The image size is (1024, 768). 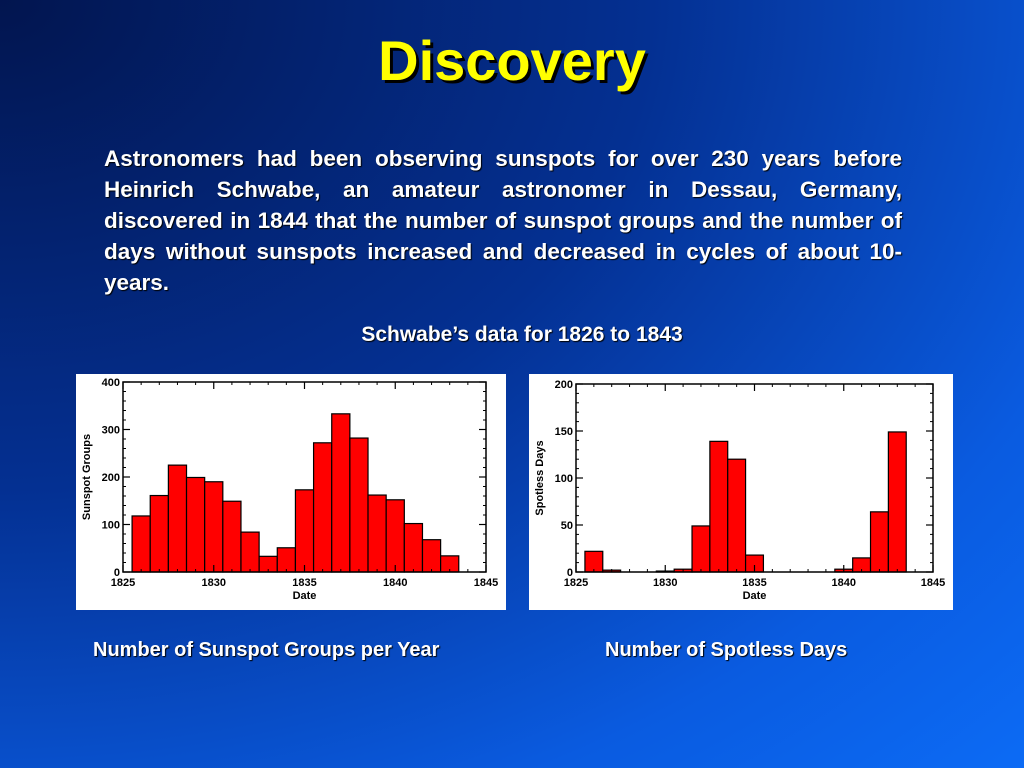 What do you see at coordinates (540, 477) in the screenshot?
I see `y-axis-label: Spotless Days` at bounding box center [540, 477].